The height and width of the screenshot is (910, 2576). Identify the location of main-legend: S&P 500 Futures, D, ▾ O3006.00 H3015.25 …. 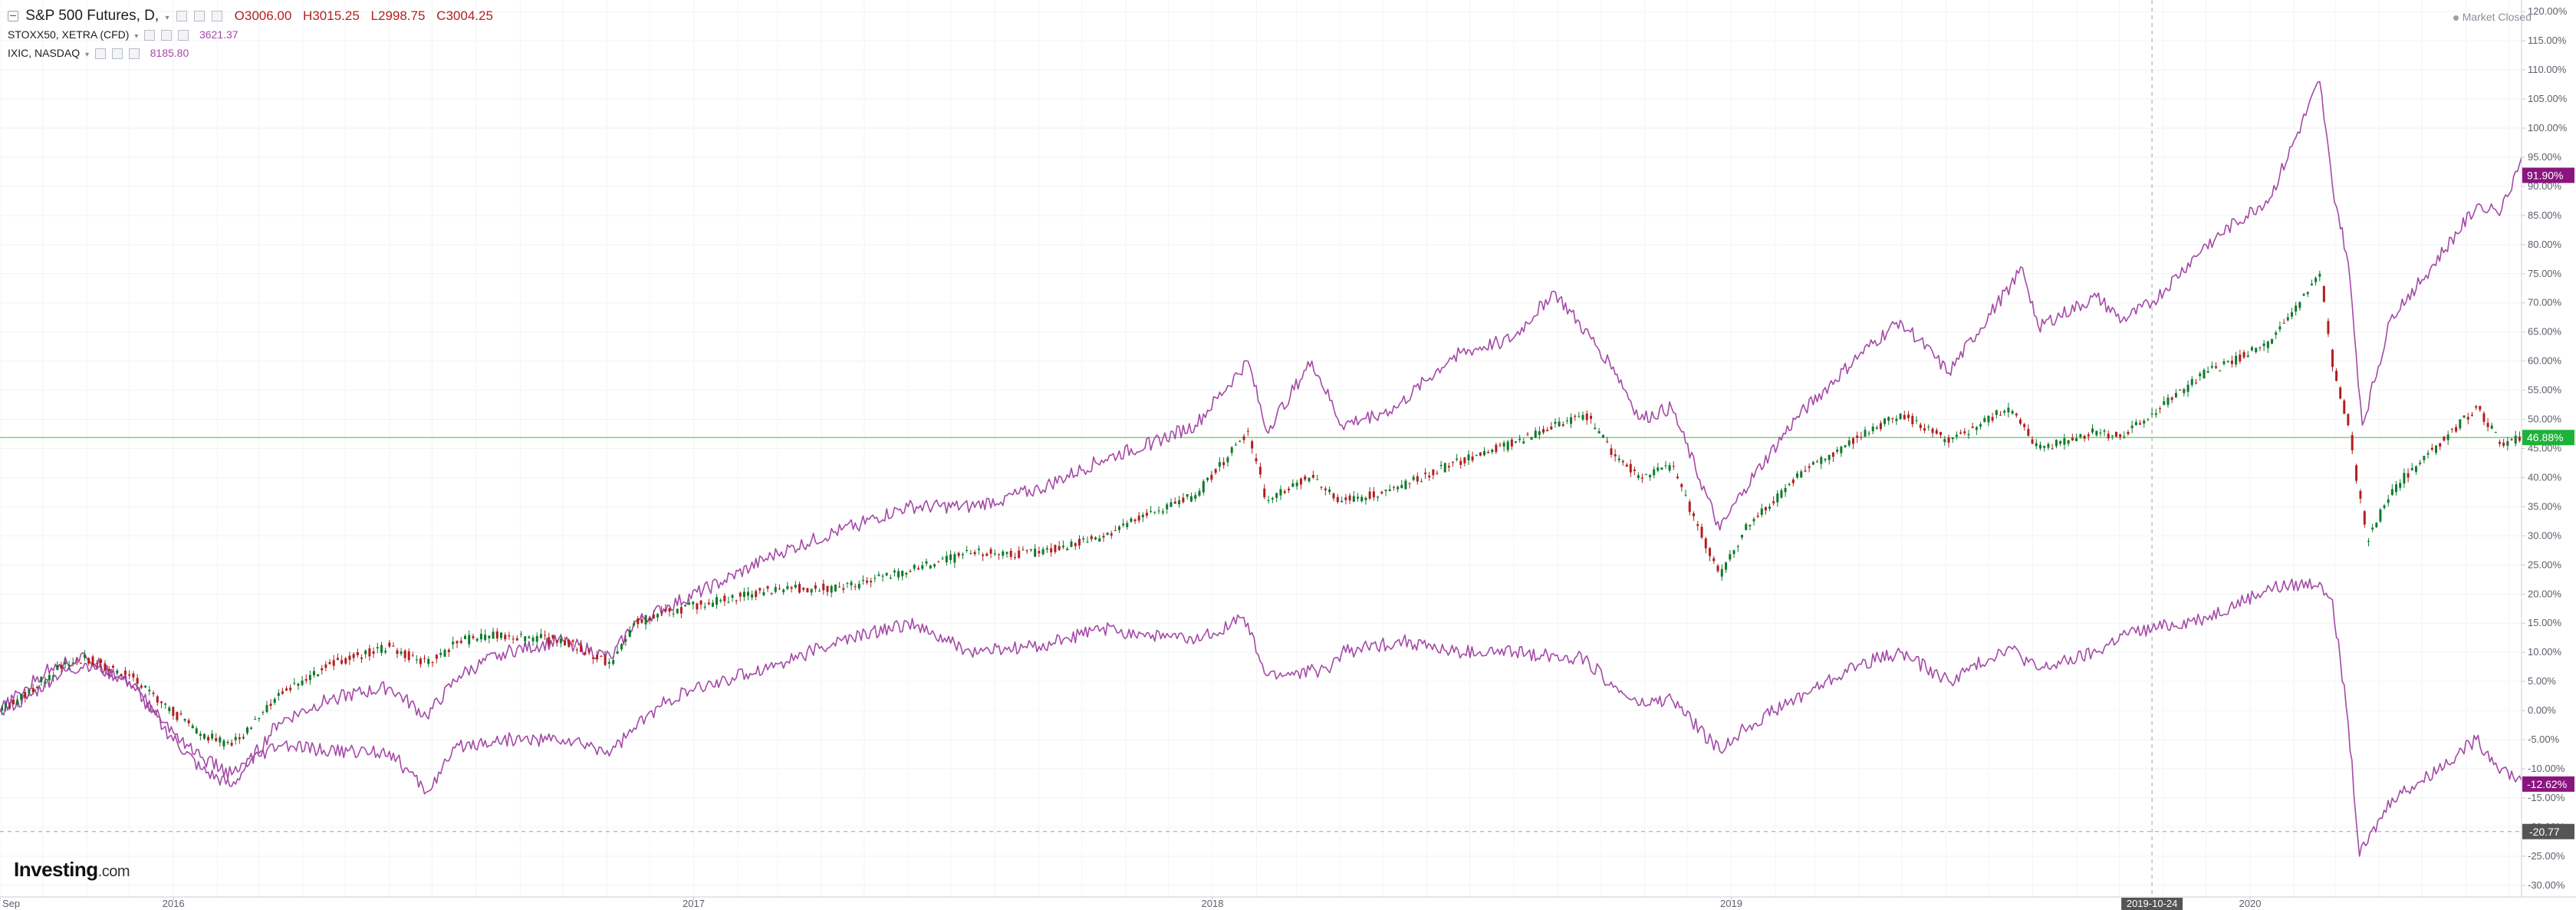
(250, 16).